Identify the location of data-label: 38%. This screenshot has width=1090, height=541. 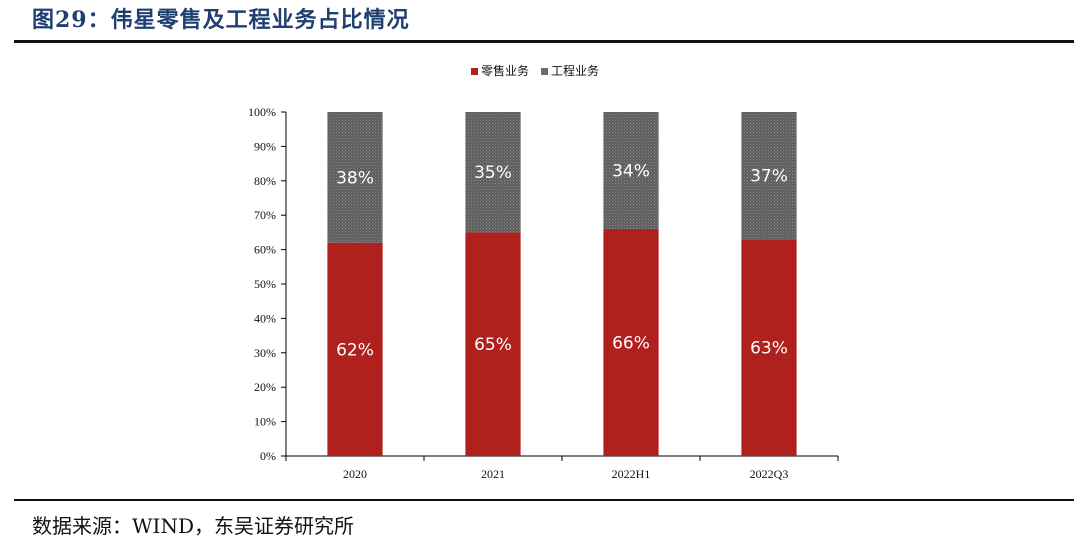
(355, 178).